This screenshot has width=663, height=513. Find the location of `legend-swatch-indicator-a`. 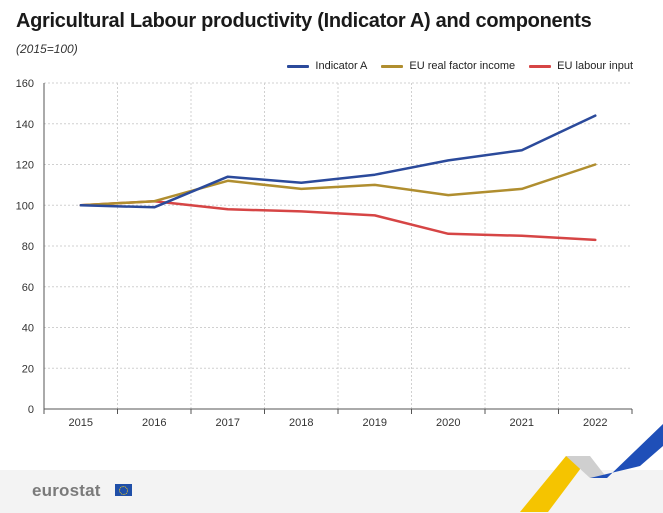

legend-swatch-indicator-a is located at coordinates (298, 66).